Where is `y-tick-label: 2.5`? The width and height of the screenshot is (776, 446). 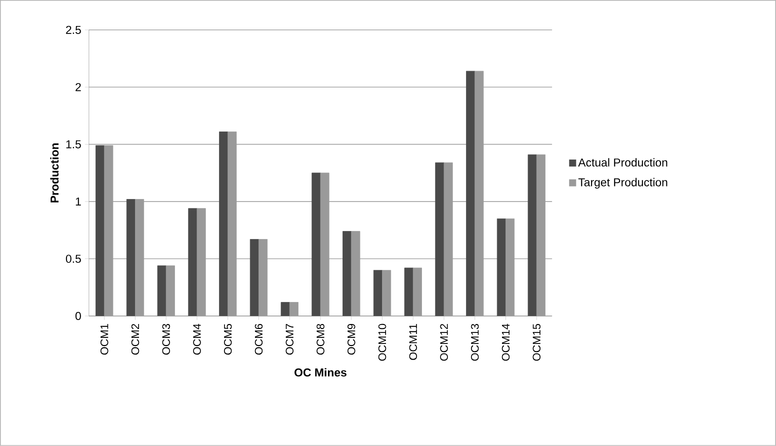 y-tick-label: 2.5 is located at coordinates (73, 30).